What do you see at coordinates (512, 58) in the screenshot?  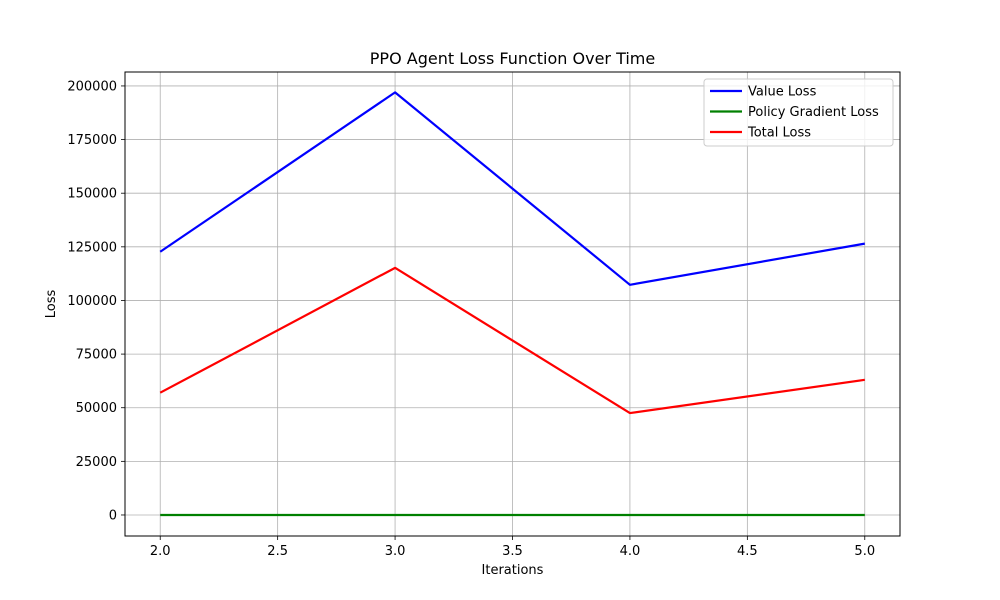 I see `chart-title: PPO Agent Loss Function Over Time` at bounding box center [512, 58].